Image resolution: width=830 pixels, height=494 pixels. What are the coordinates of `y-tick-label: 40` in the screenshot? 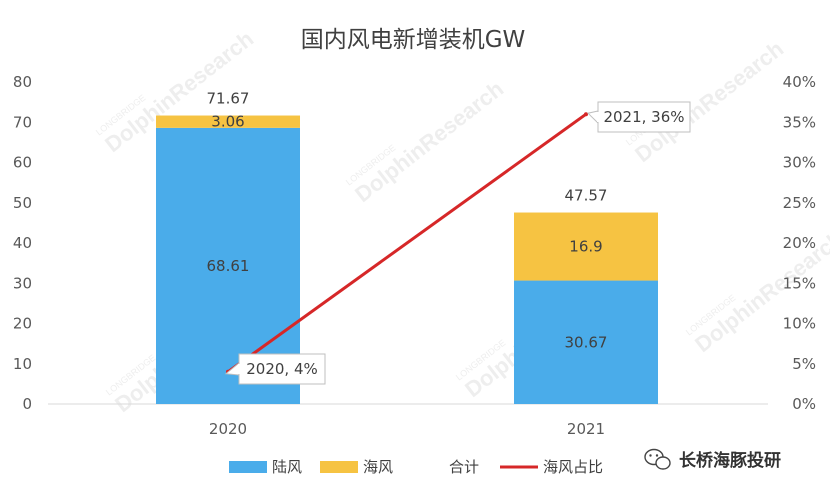 It's located at (22, 243).